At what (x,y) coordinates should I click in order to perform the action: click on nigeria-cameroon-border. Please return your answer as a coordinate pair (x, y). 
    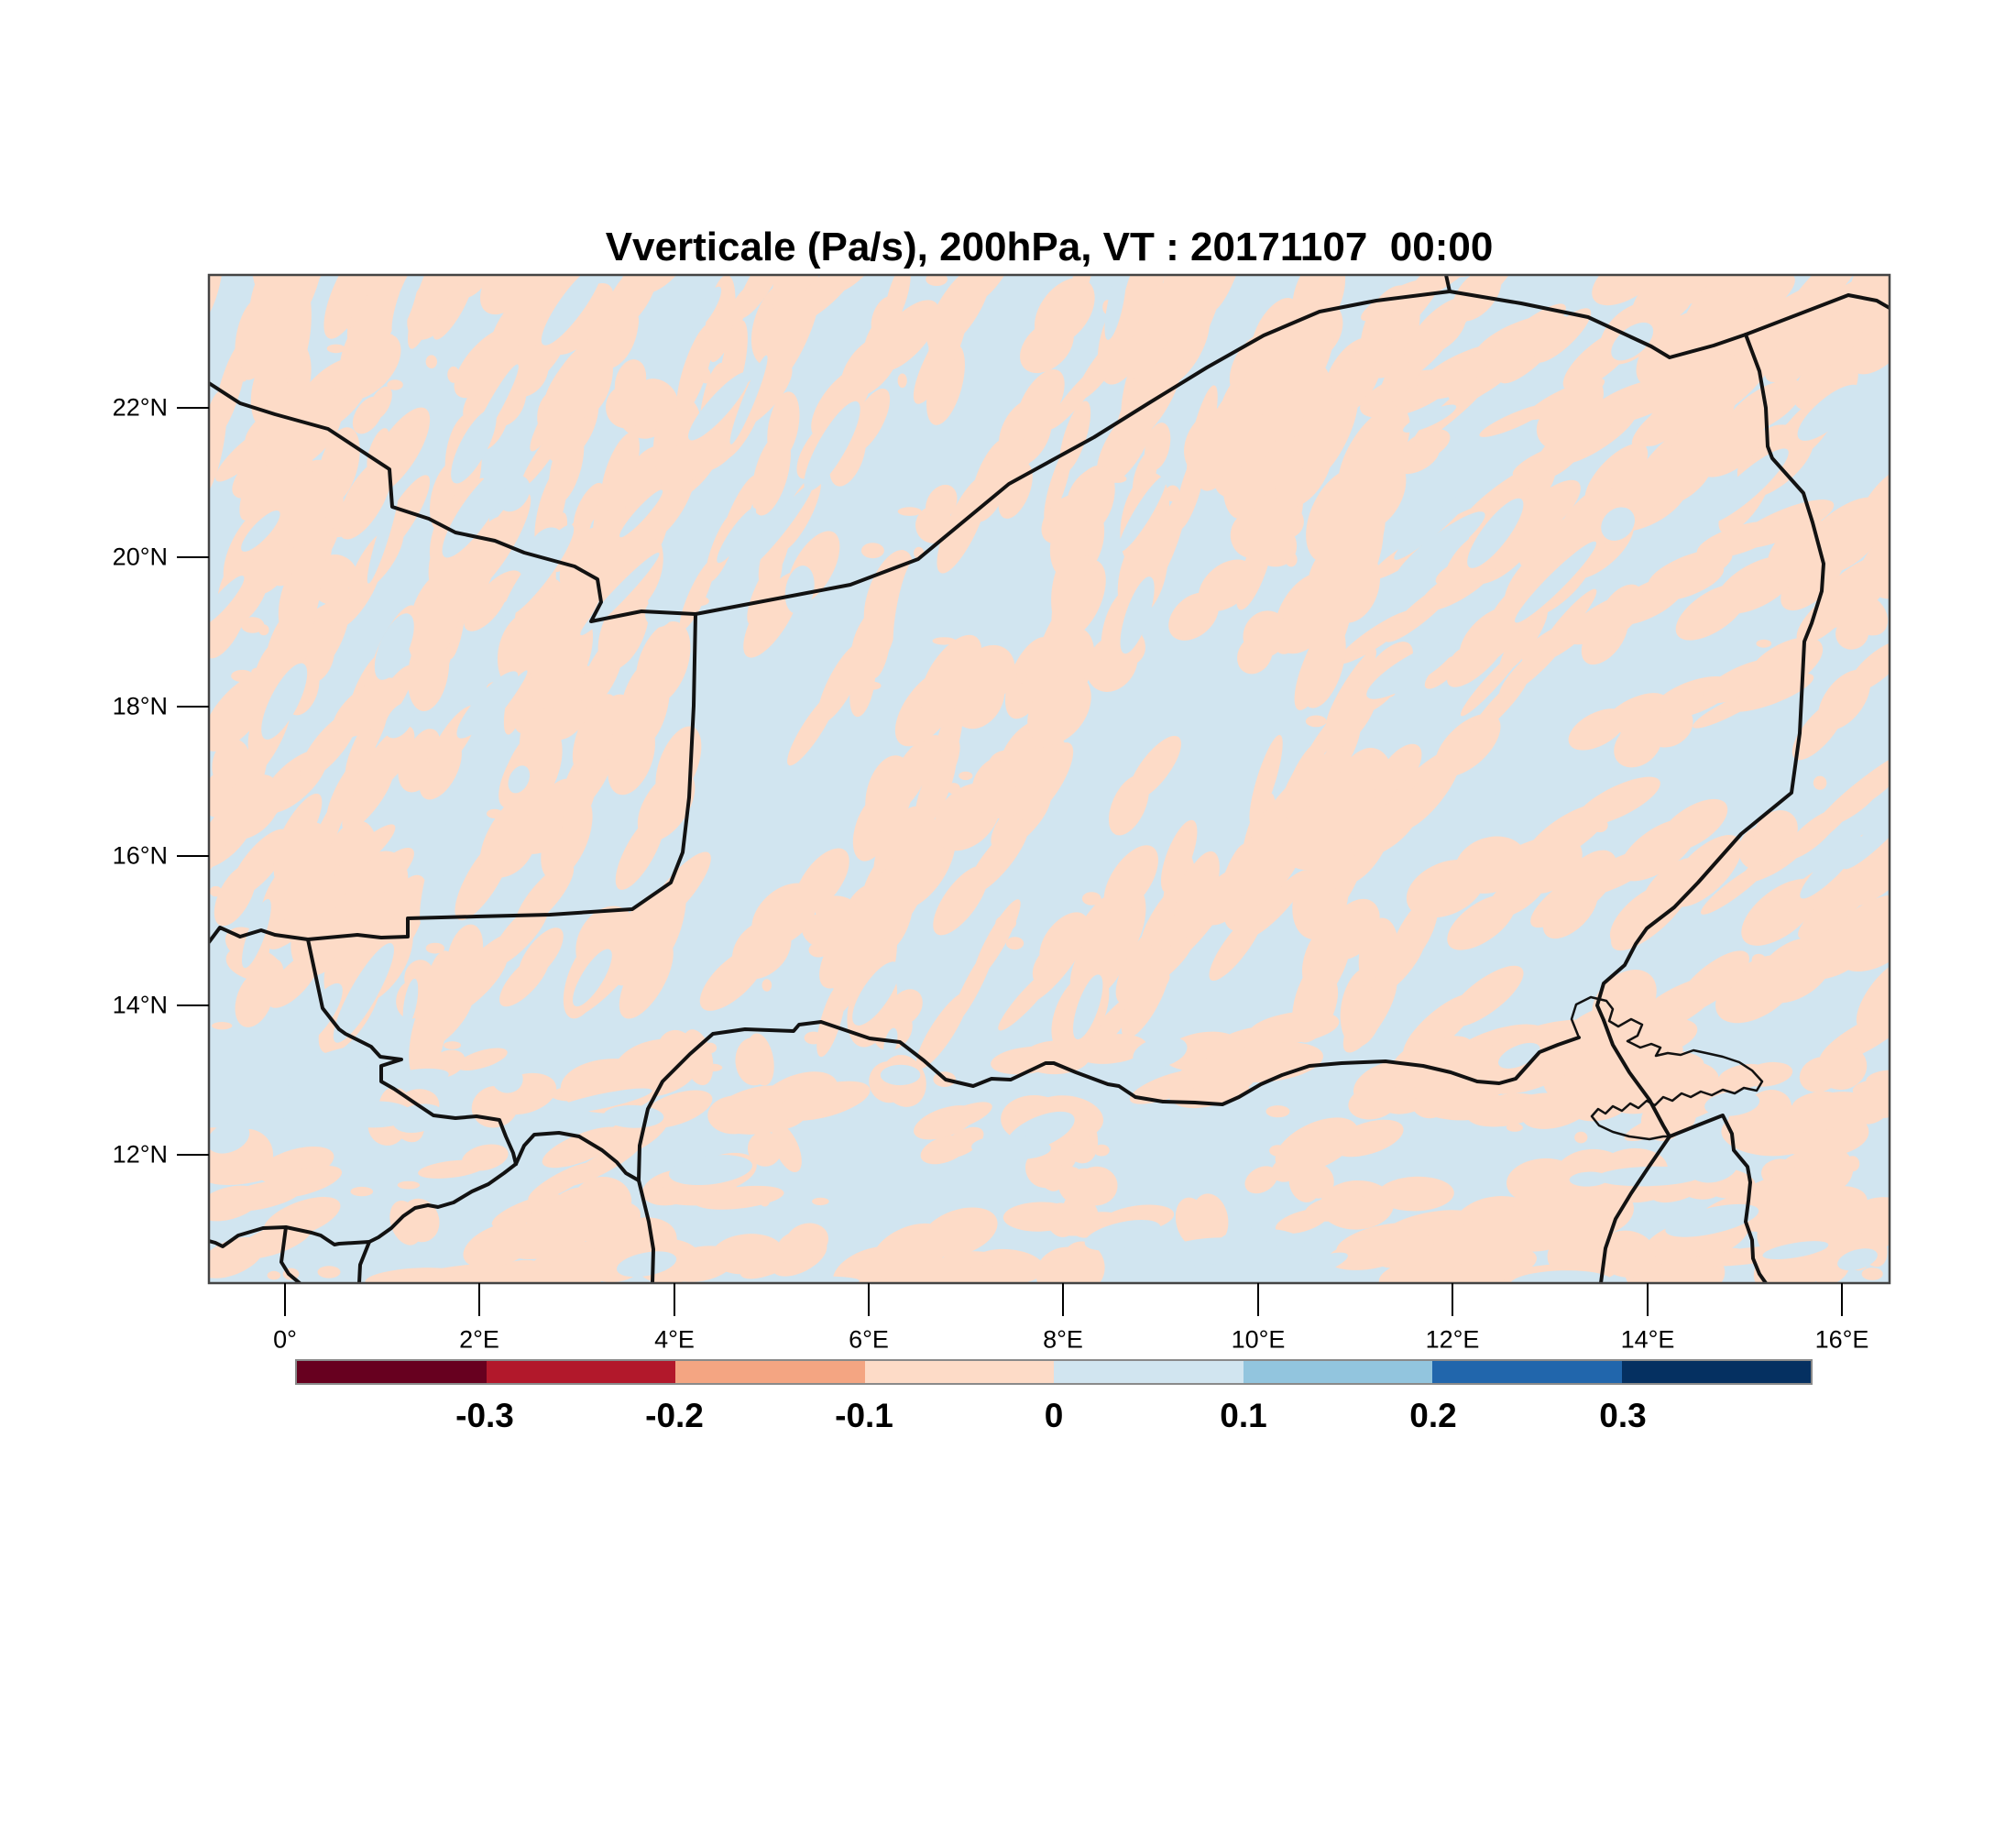
    Looking at the image, I should click on (1635, 1209).